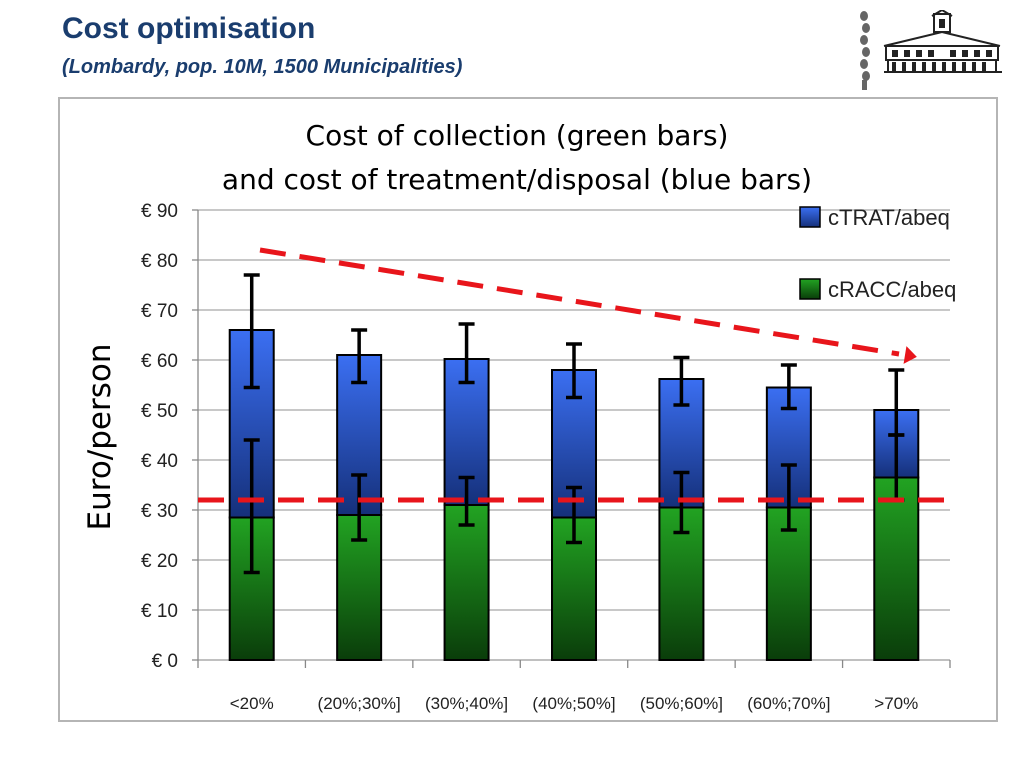 The height and width of the screenshot is (768, 1024). What do you see at coordinates (517, 135) in the screenshot?
I see `chart-title-line-1: Cost of collection (green bars)` at bounding box center [517, 135].